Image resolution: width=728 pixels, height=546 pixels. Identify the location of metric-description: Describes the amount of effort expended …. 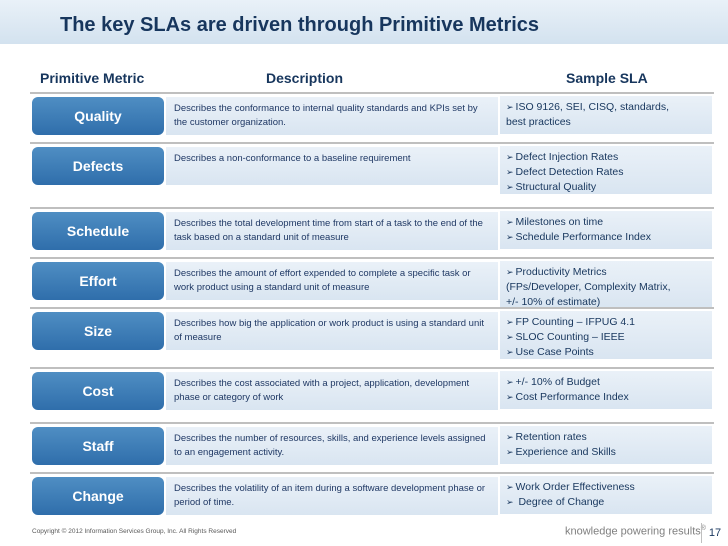
(332, 281).